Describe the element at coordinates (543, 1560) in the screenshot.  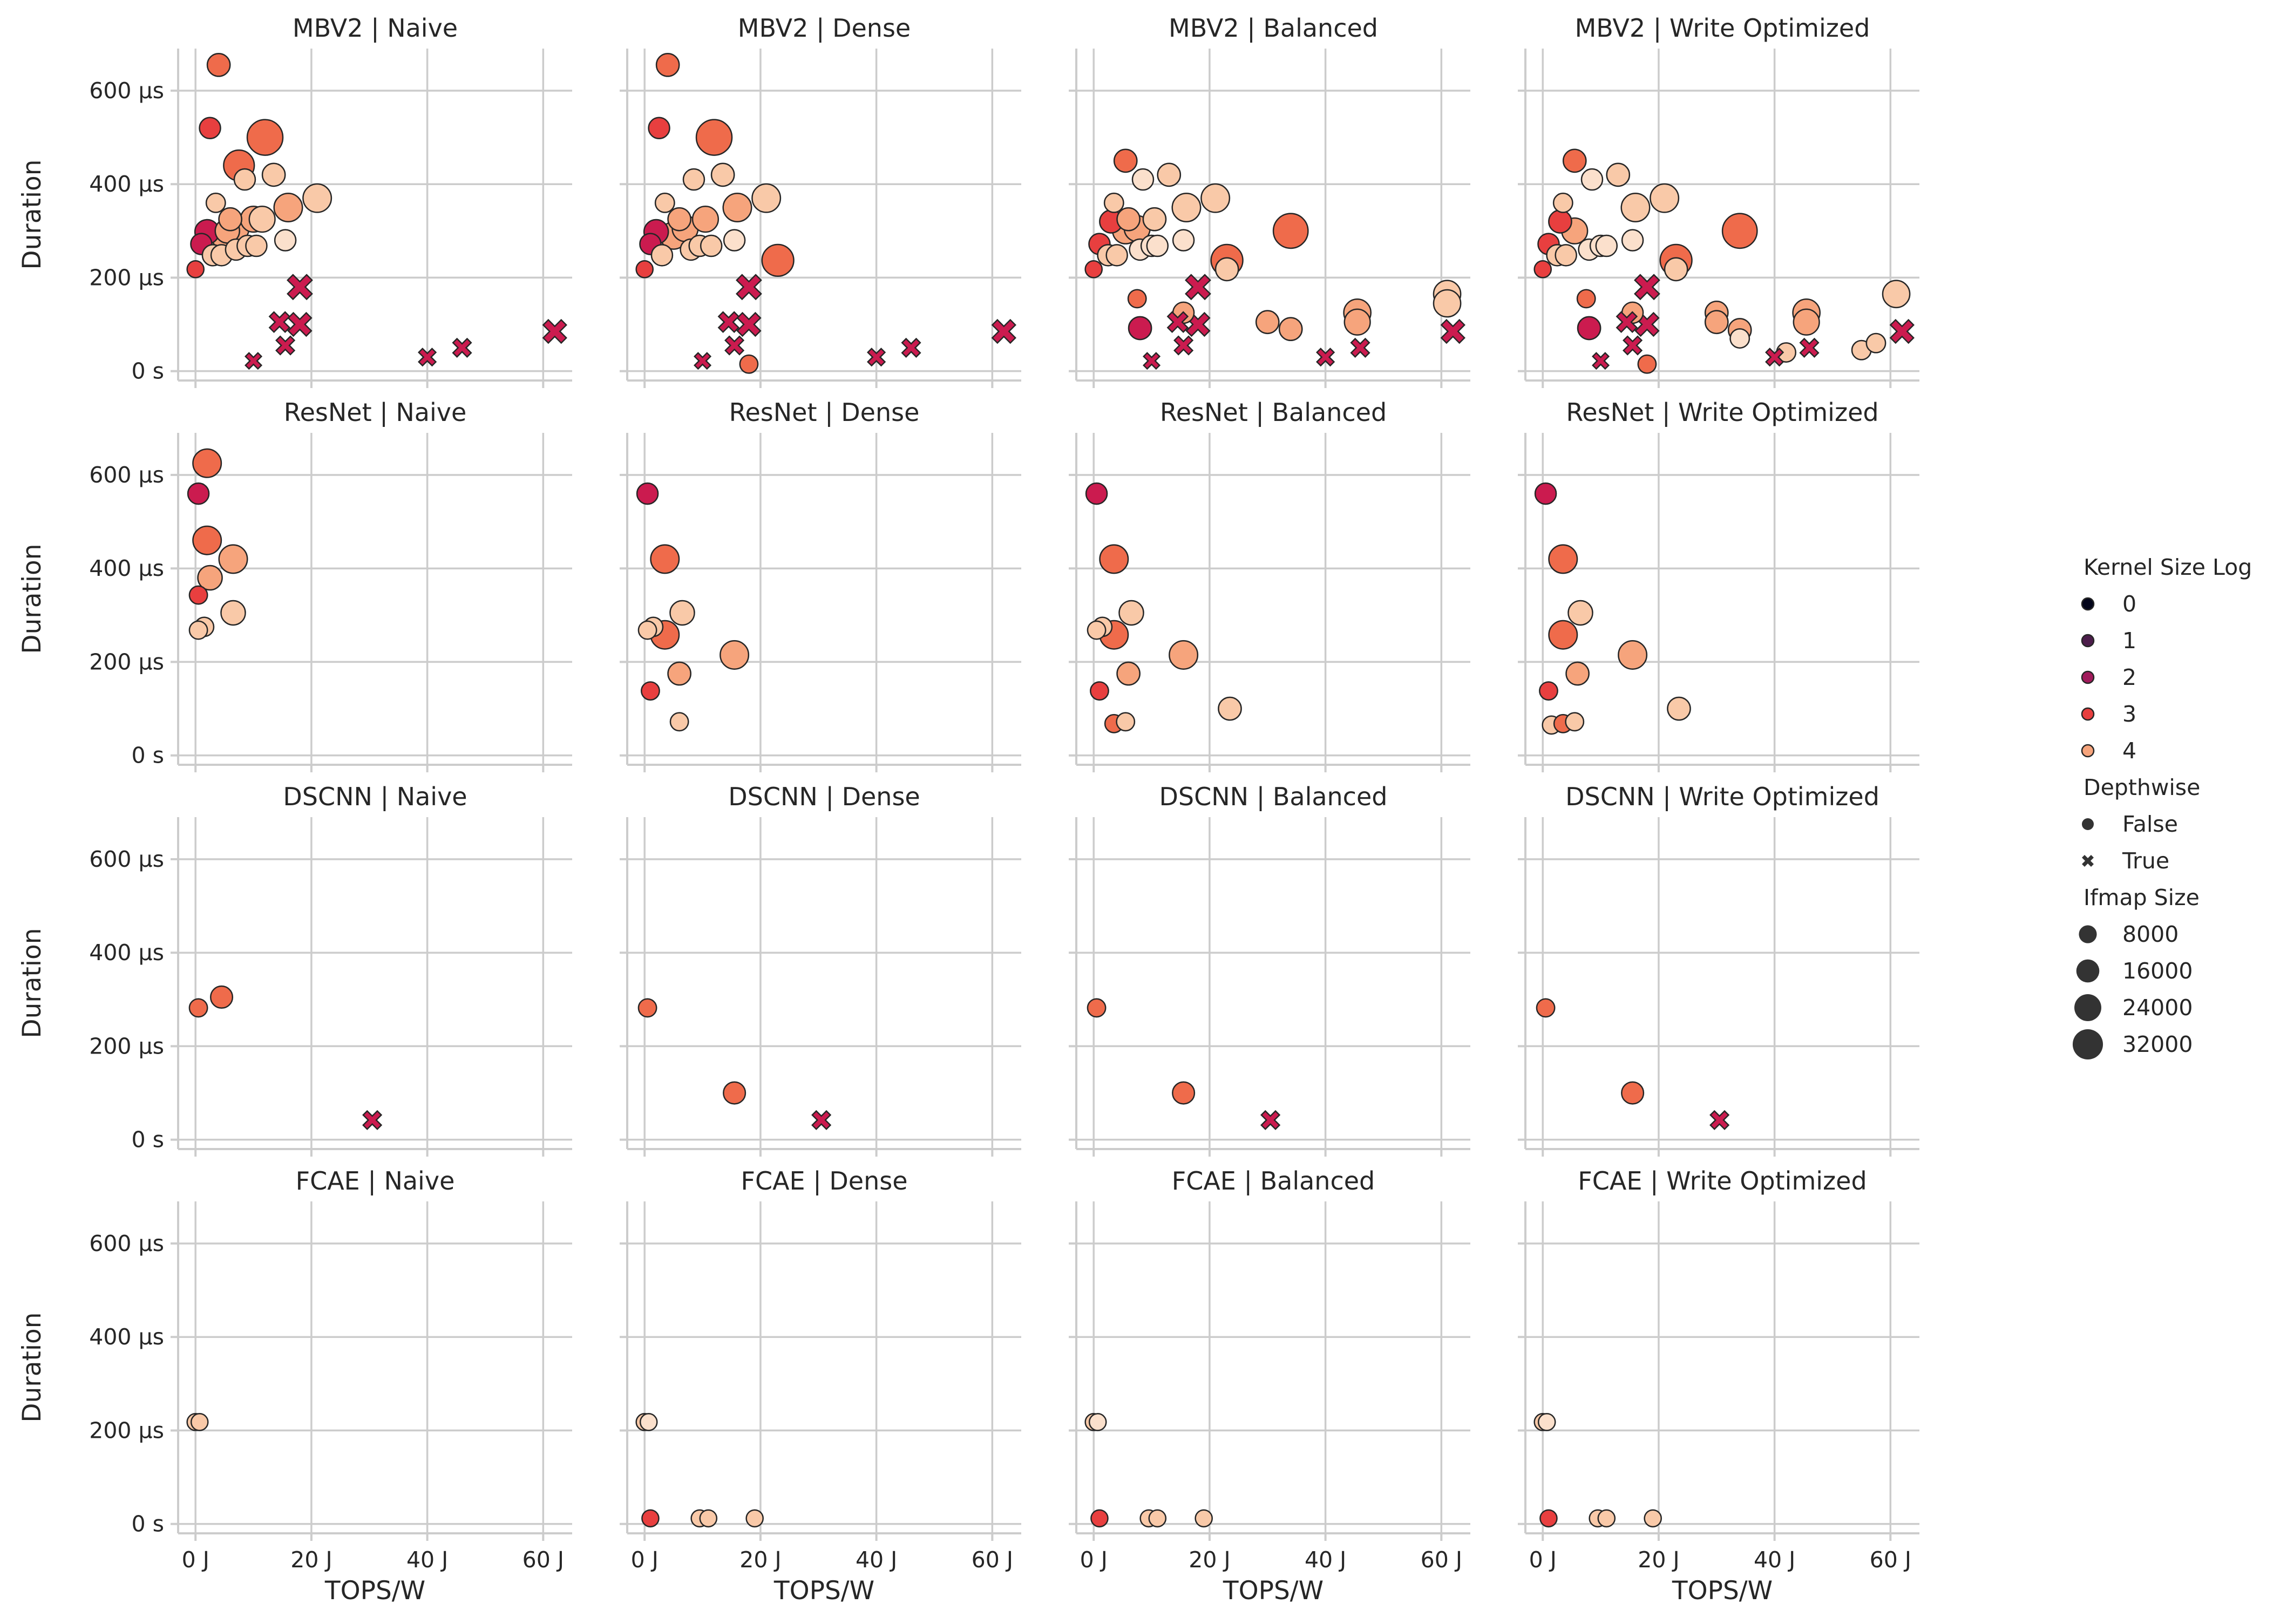
I see `x-tick-label: 60 J` at that location.